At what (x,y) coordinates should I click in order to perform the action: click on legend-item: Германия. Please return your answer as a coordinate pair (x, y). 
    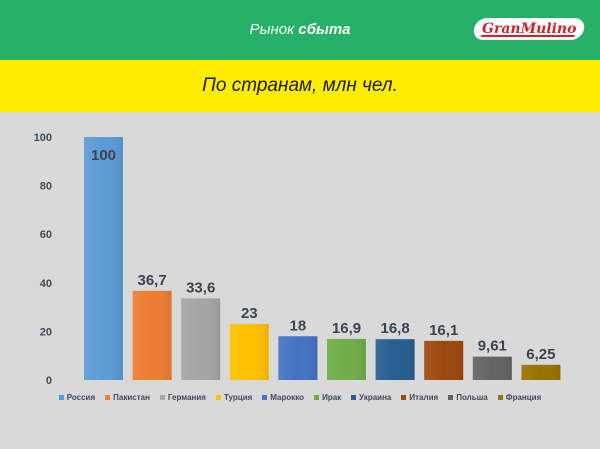
    Looking at the image, I should click on (182, 397).